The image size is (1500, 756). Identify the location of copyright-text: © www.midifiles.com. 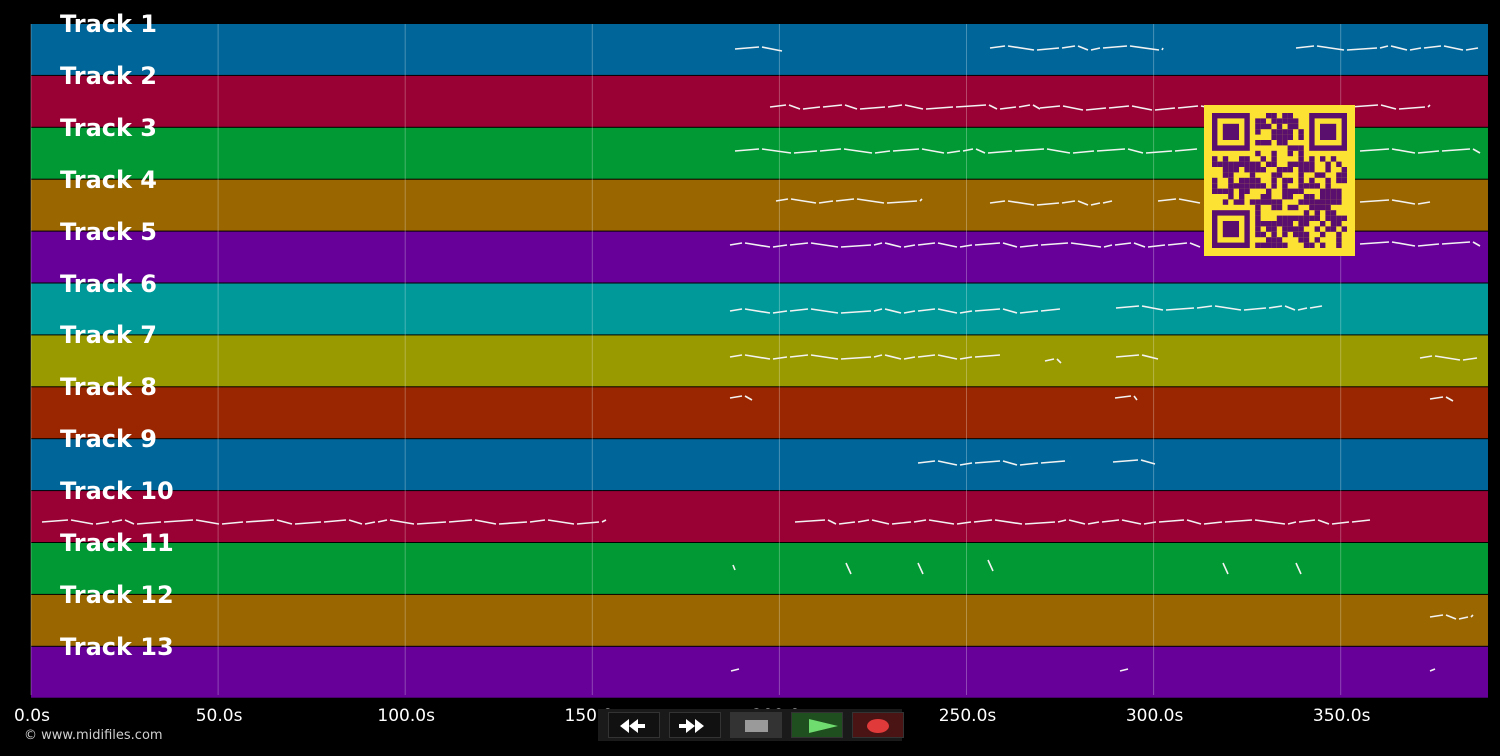
(93, 735).